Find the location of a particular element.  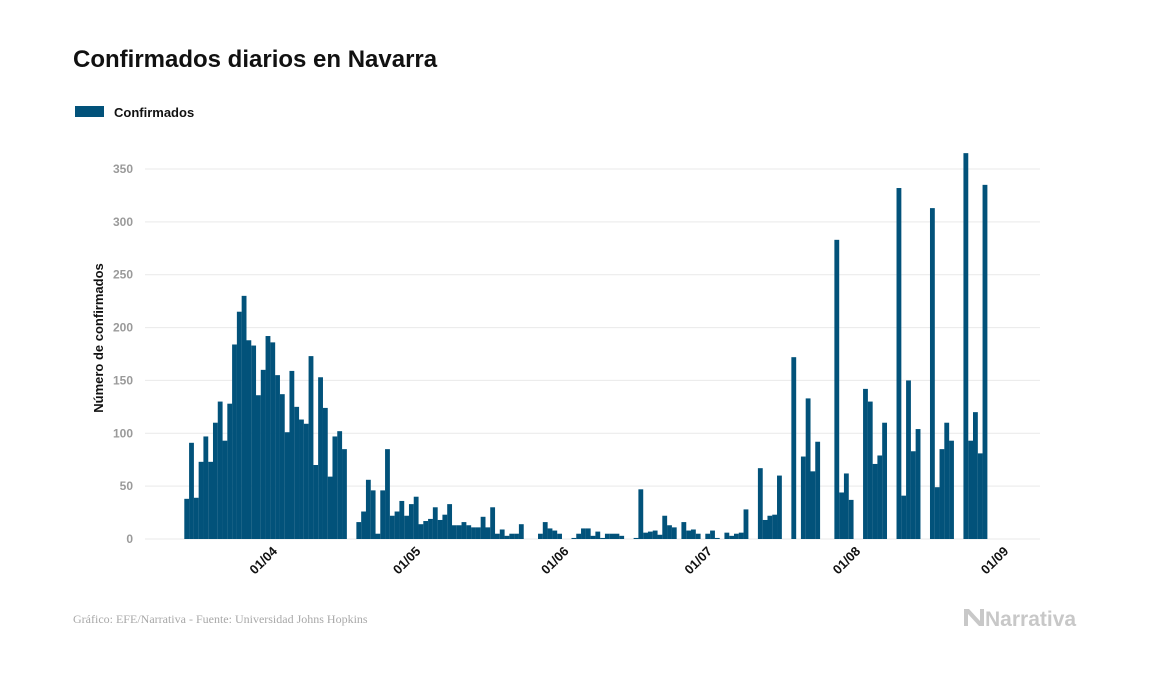

y-tick-label: 150 is located at coordinates (123, 380).